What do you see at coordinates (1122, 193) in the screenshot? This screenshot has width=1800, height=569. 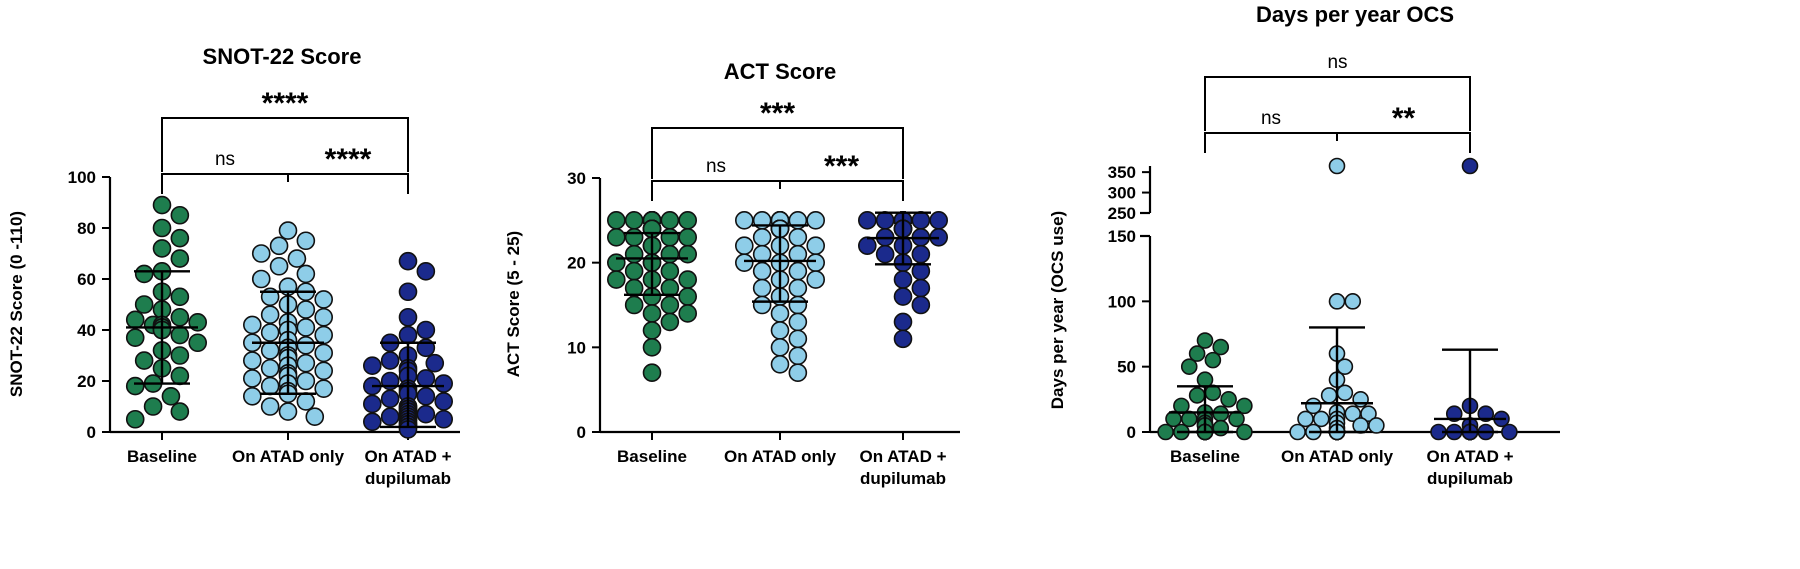 I see `y-tick-label: 300` at bounding box center [1122, 193].